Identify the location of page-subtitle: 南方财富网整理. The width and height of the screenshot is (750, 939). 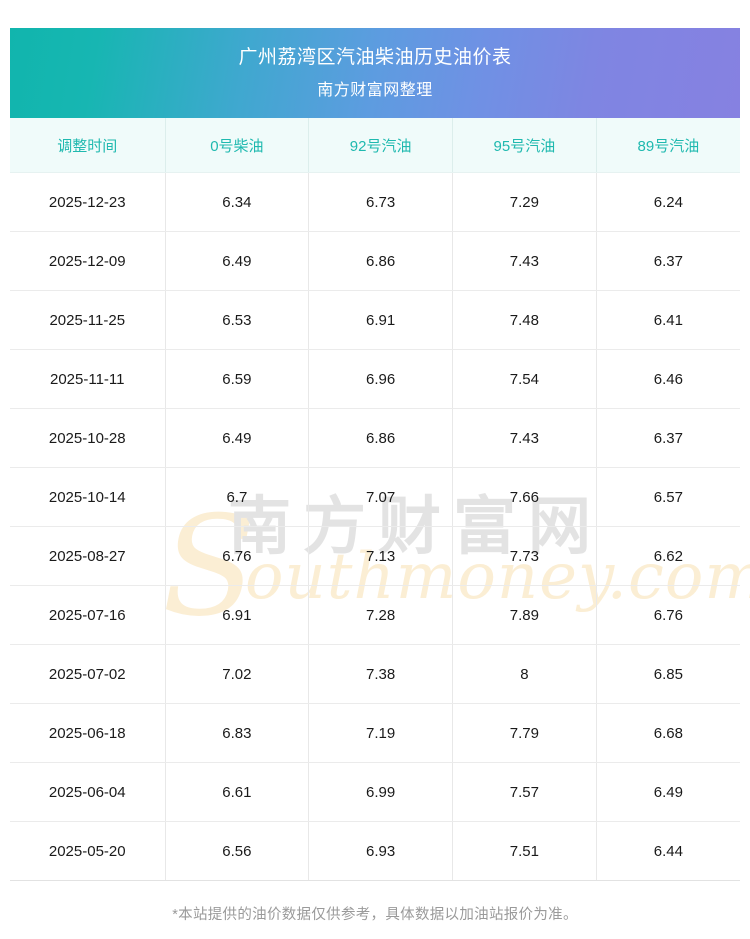
(375, 90).